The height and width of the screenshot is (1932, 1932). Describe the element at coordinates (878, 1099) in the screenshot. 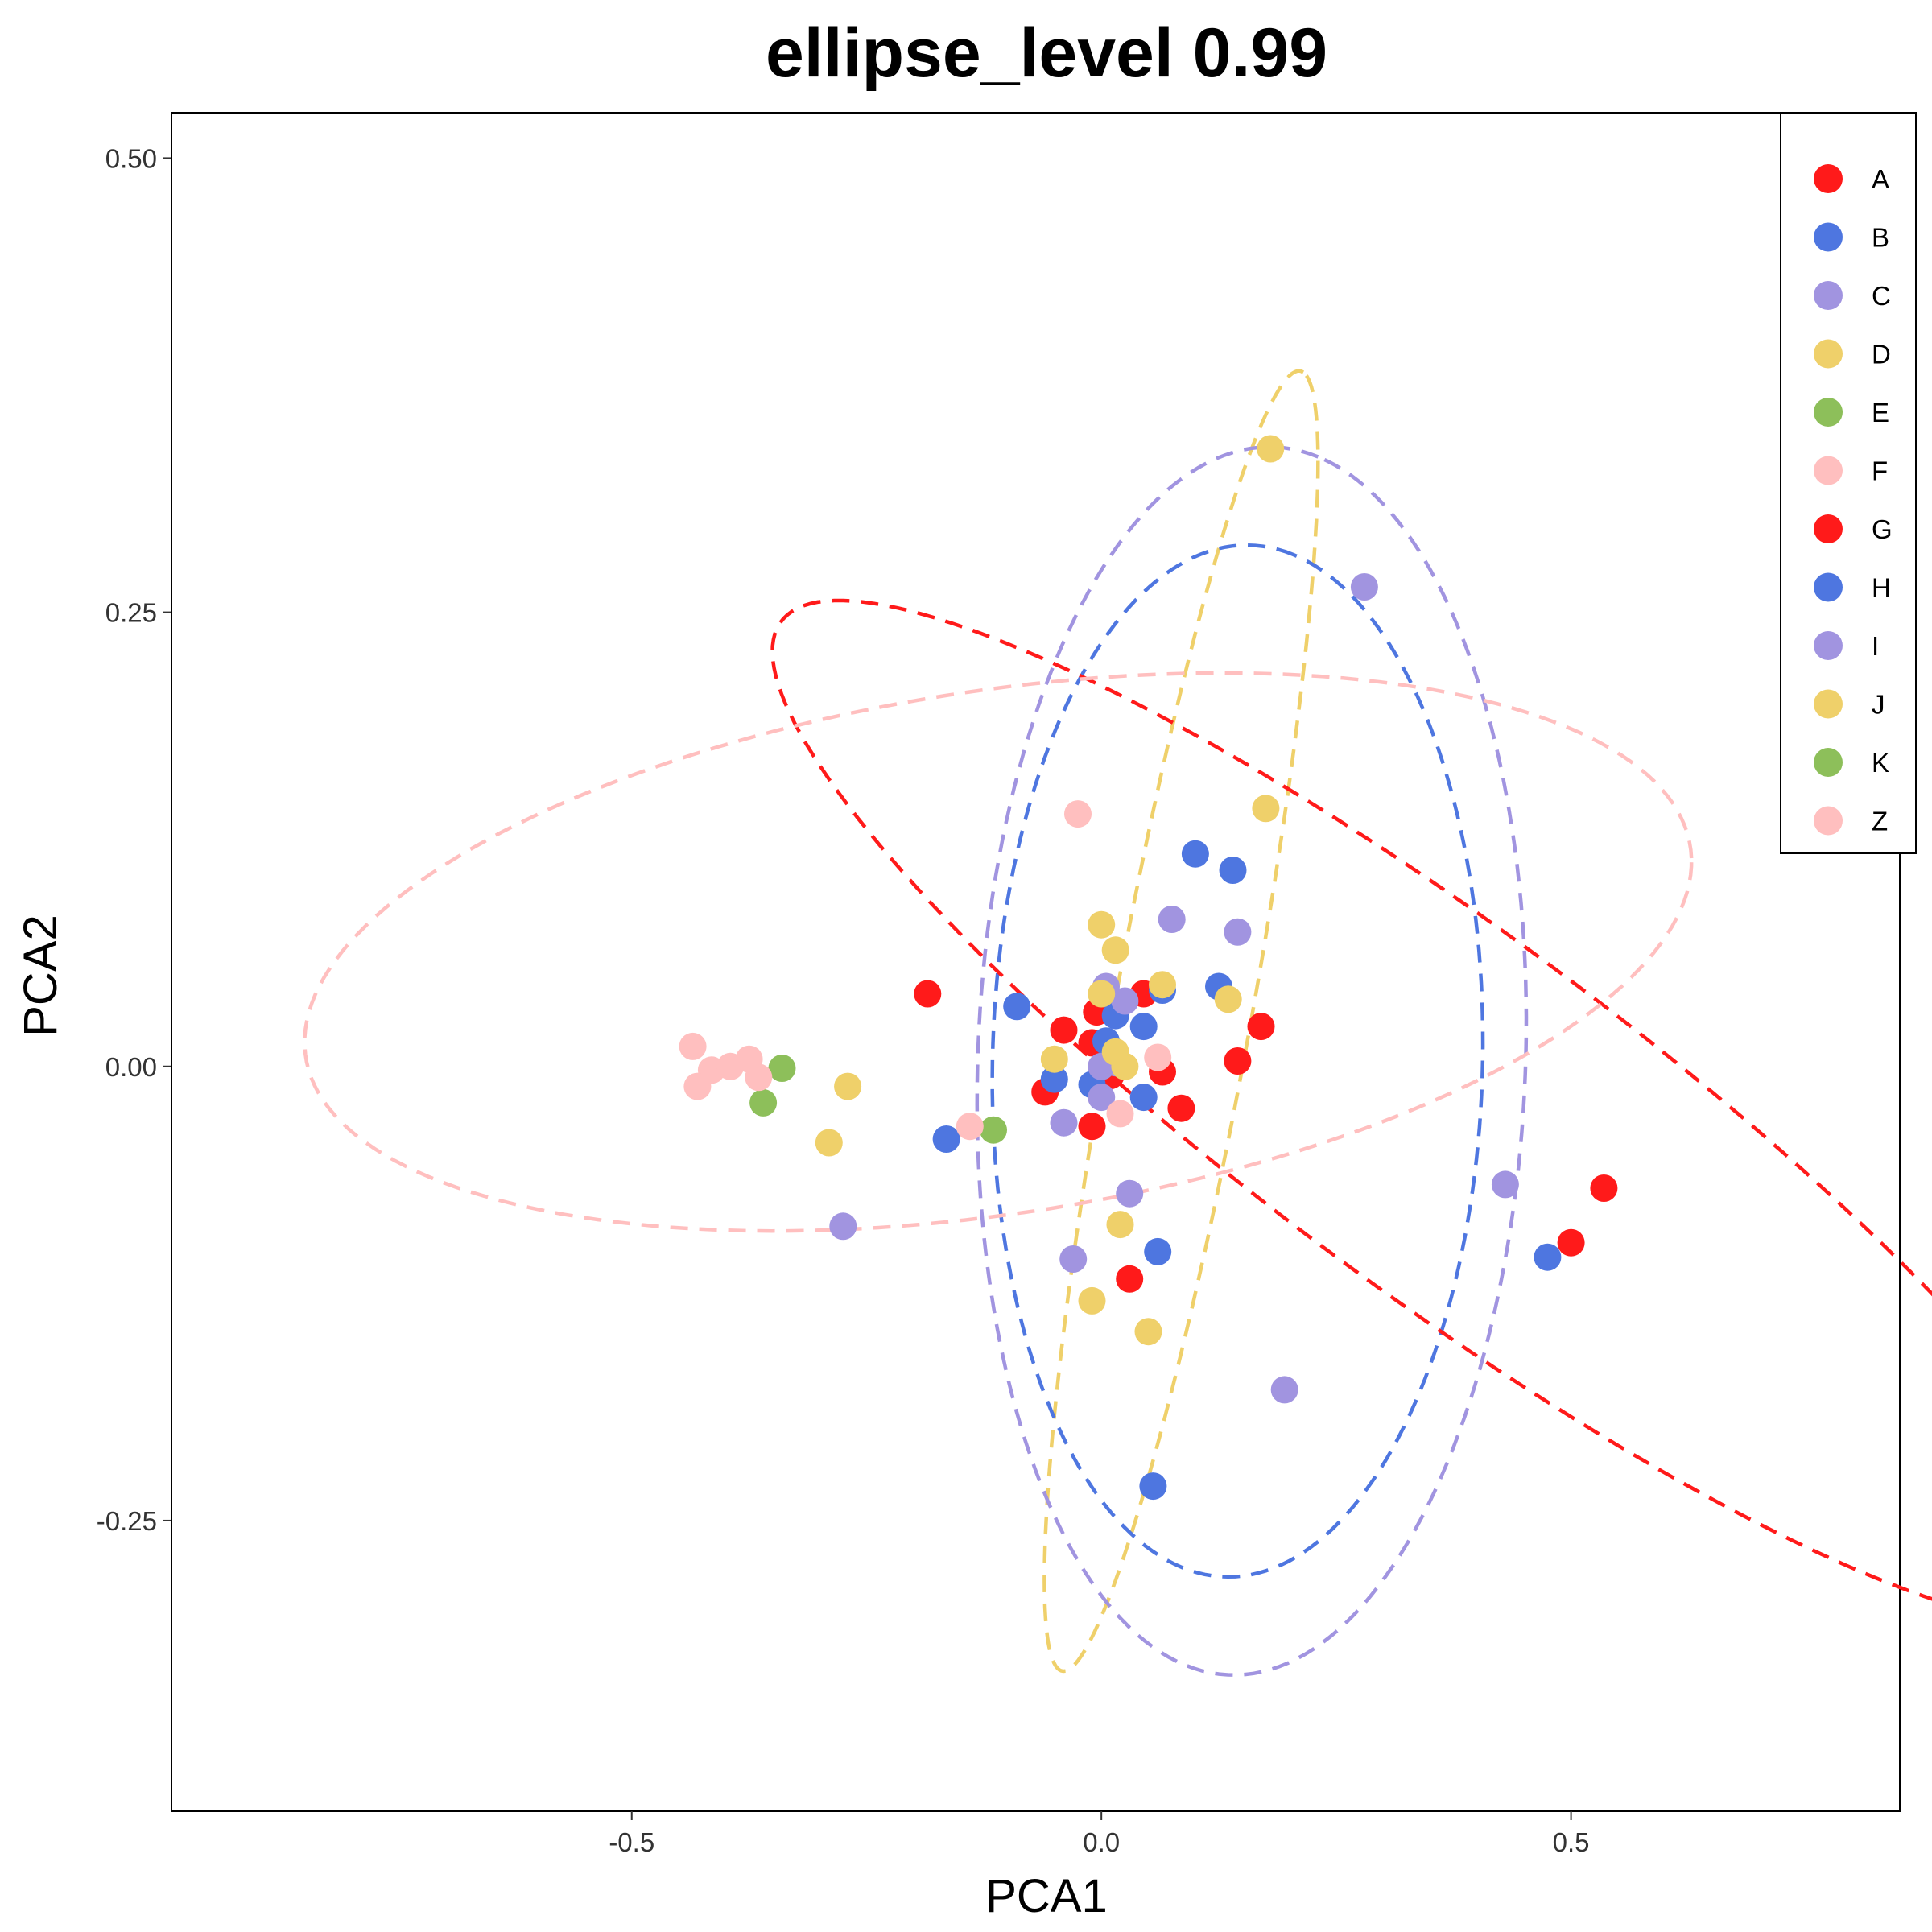

I see `series-E` at that location.